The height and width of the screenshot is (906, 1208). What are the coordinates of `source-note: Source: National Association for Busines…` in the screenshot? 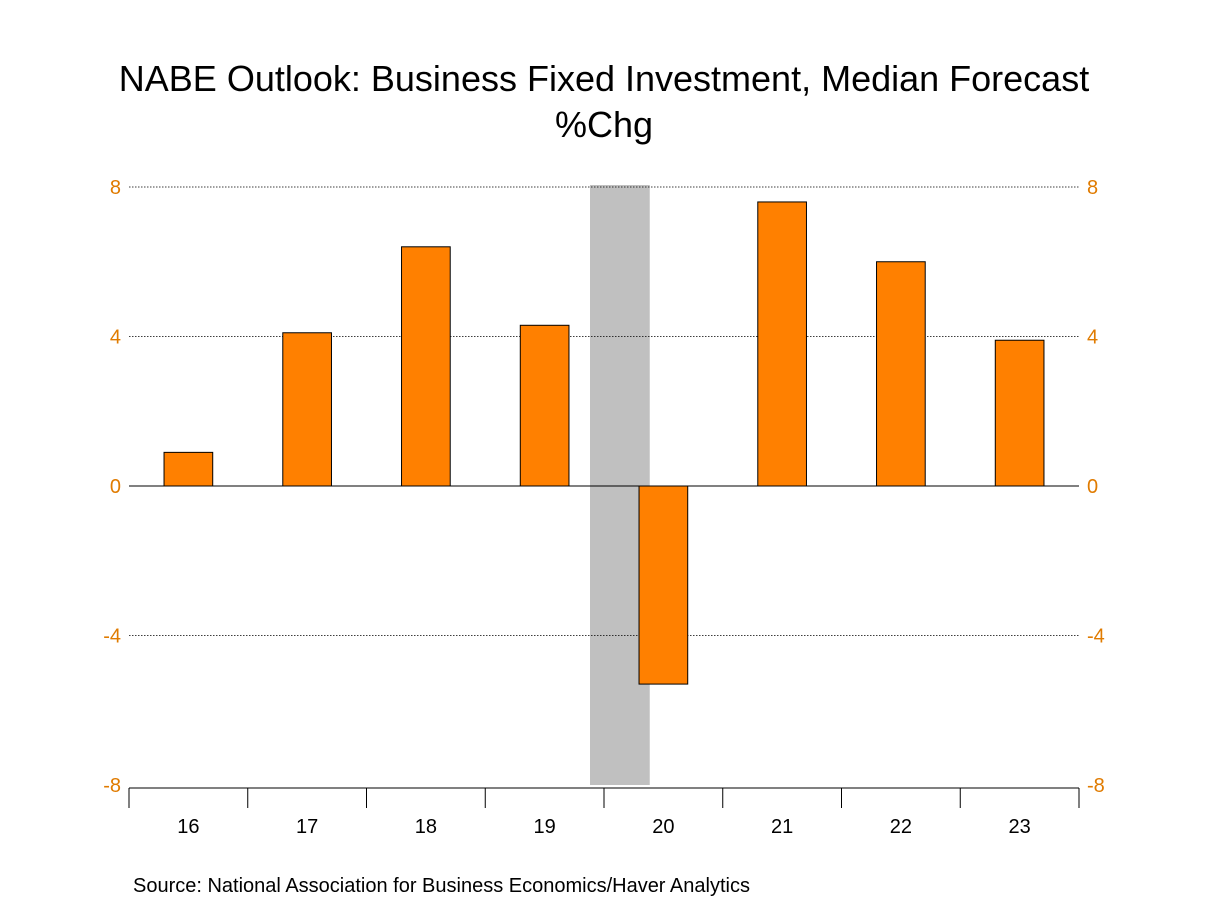 It's located at (441, 886).